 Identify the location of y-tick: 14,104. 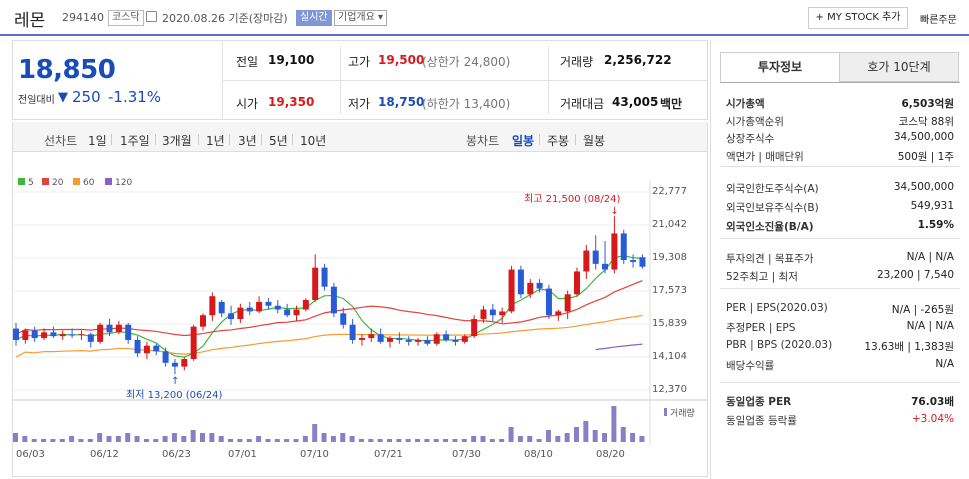
(669, 356).